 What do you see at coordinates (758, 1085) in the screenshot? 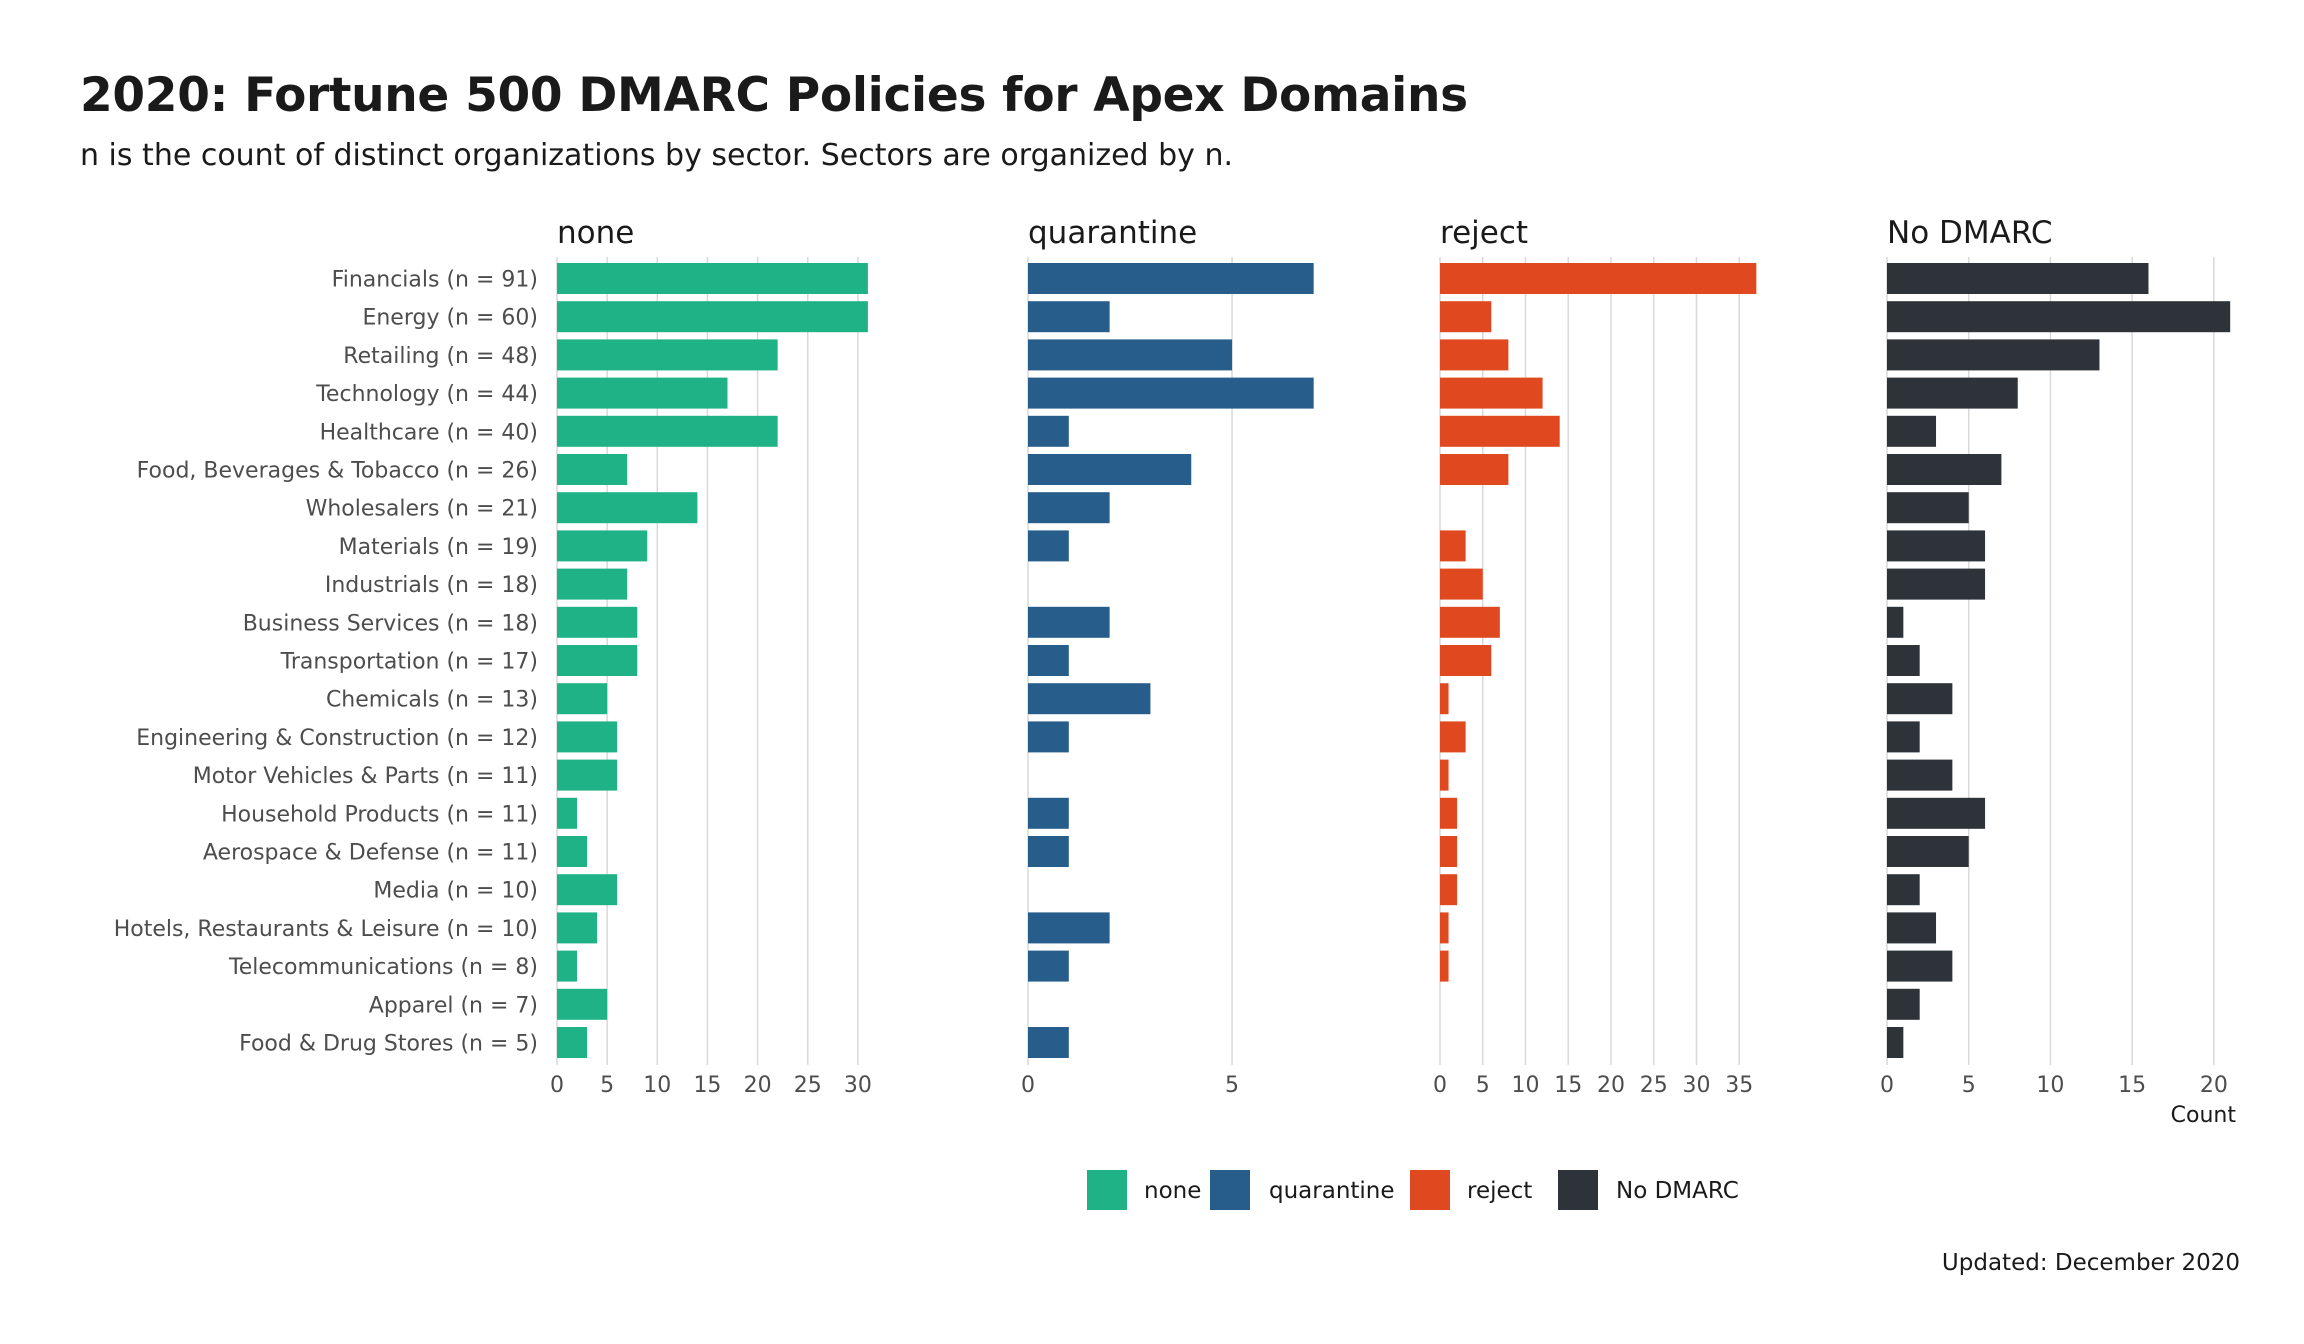
I see `x-tick-label: 20` at bounding box center [758, 1085].